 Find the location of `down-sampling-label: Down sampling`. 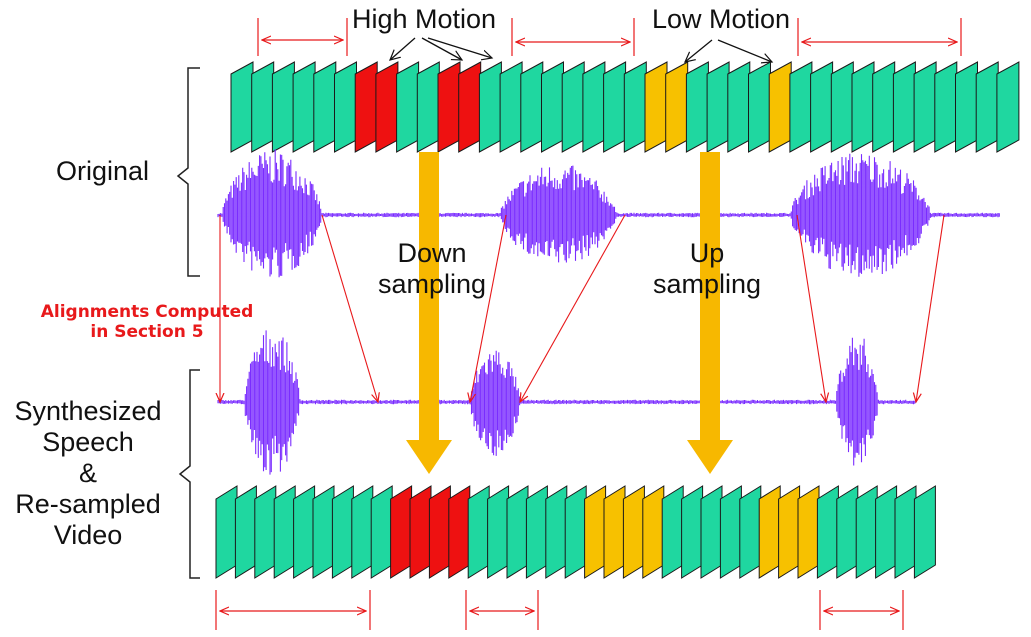

down-sampling-label: Down sampling is located at coordinates (432, 269).